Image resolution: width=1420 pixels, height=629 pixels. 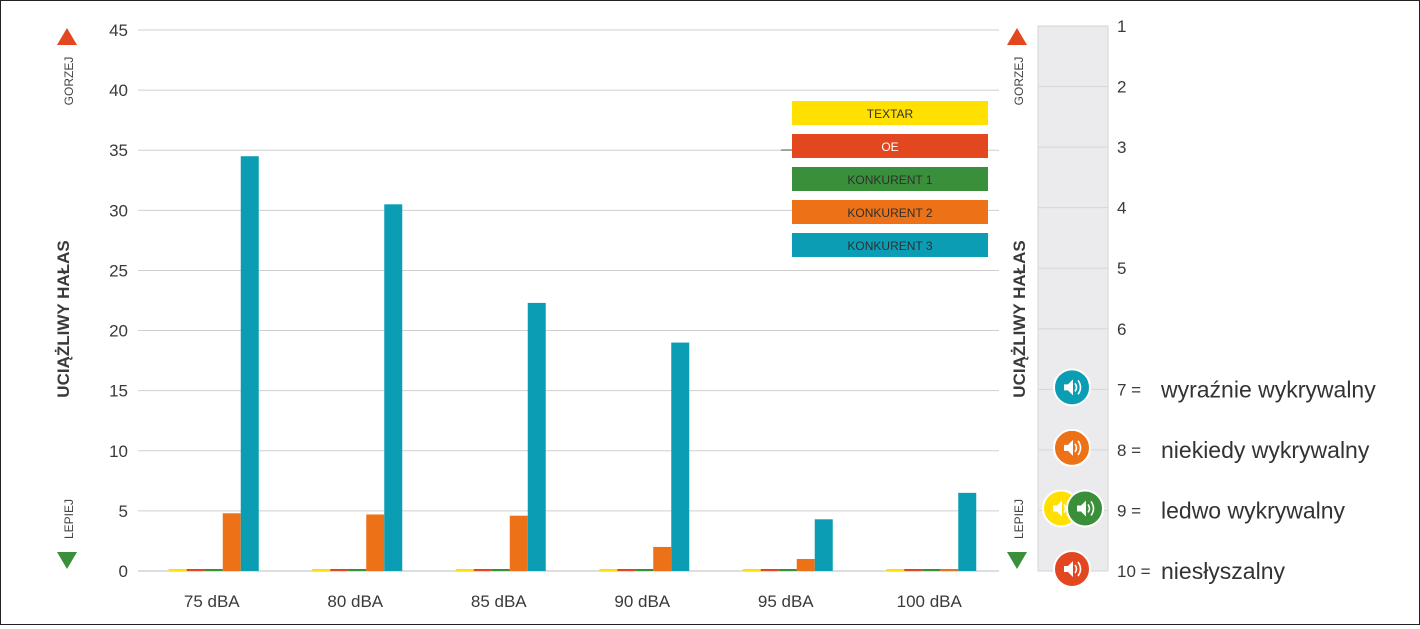 What do you see at coordinates (1121, 268) in the screenshot?
I see `scale-tick-label: 5` at bounding box center [1121, 268].